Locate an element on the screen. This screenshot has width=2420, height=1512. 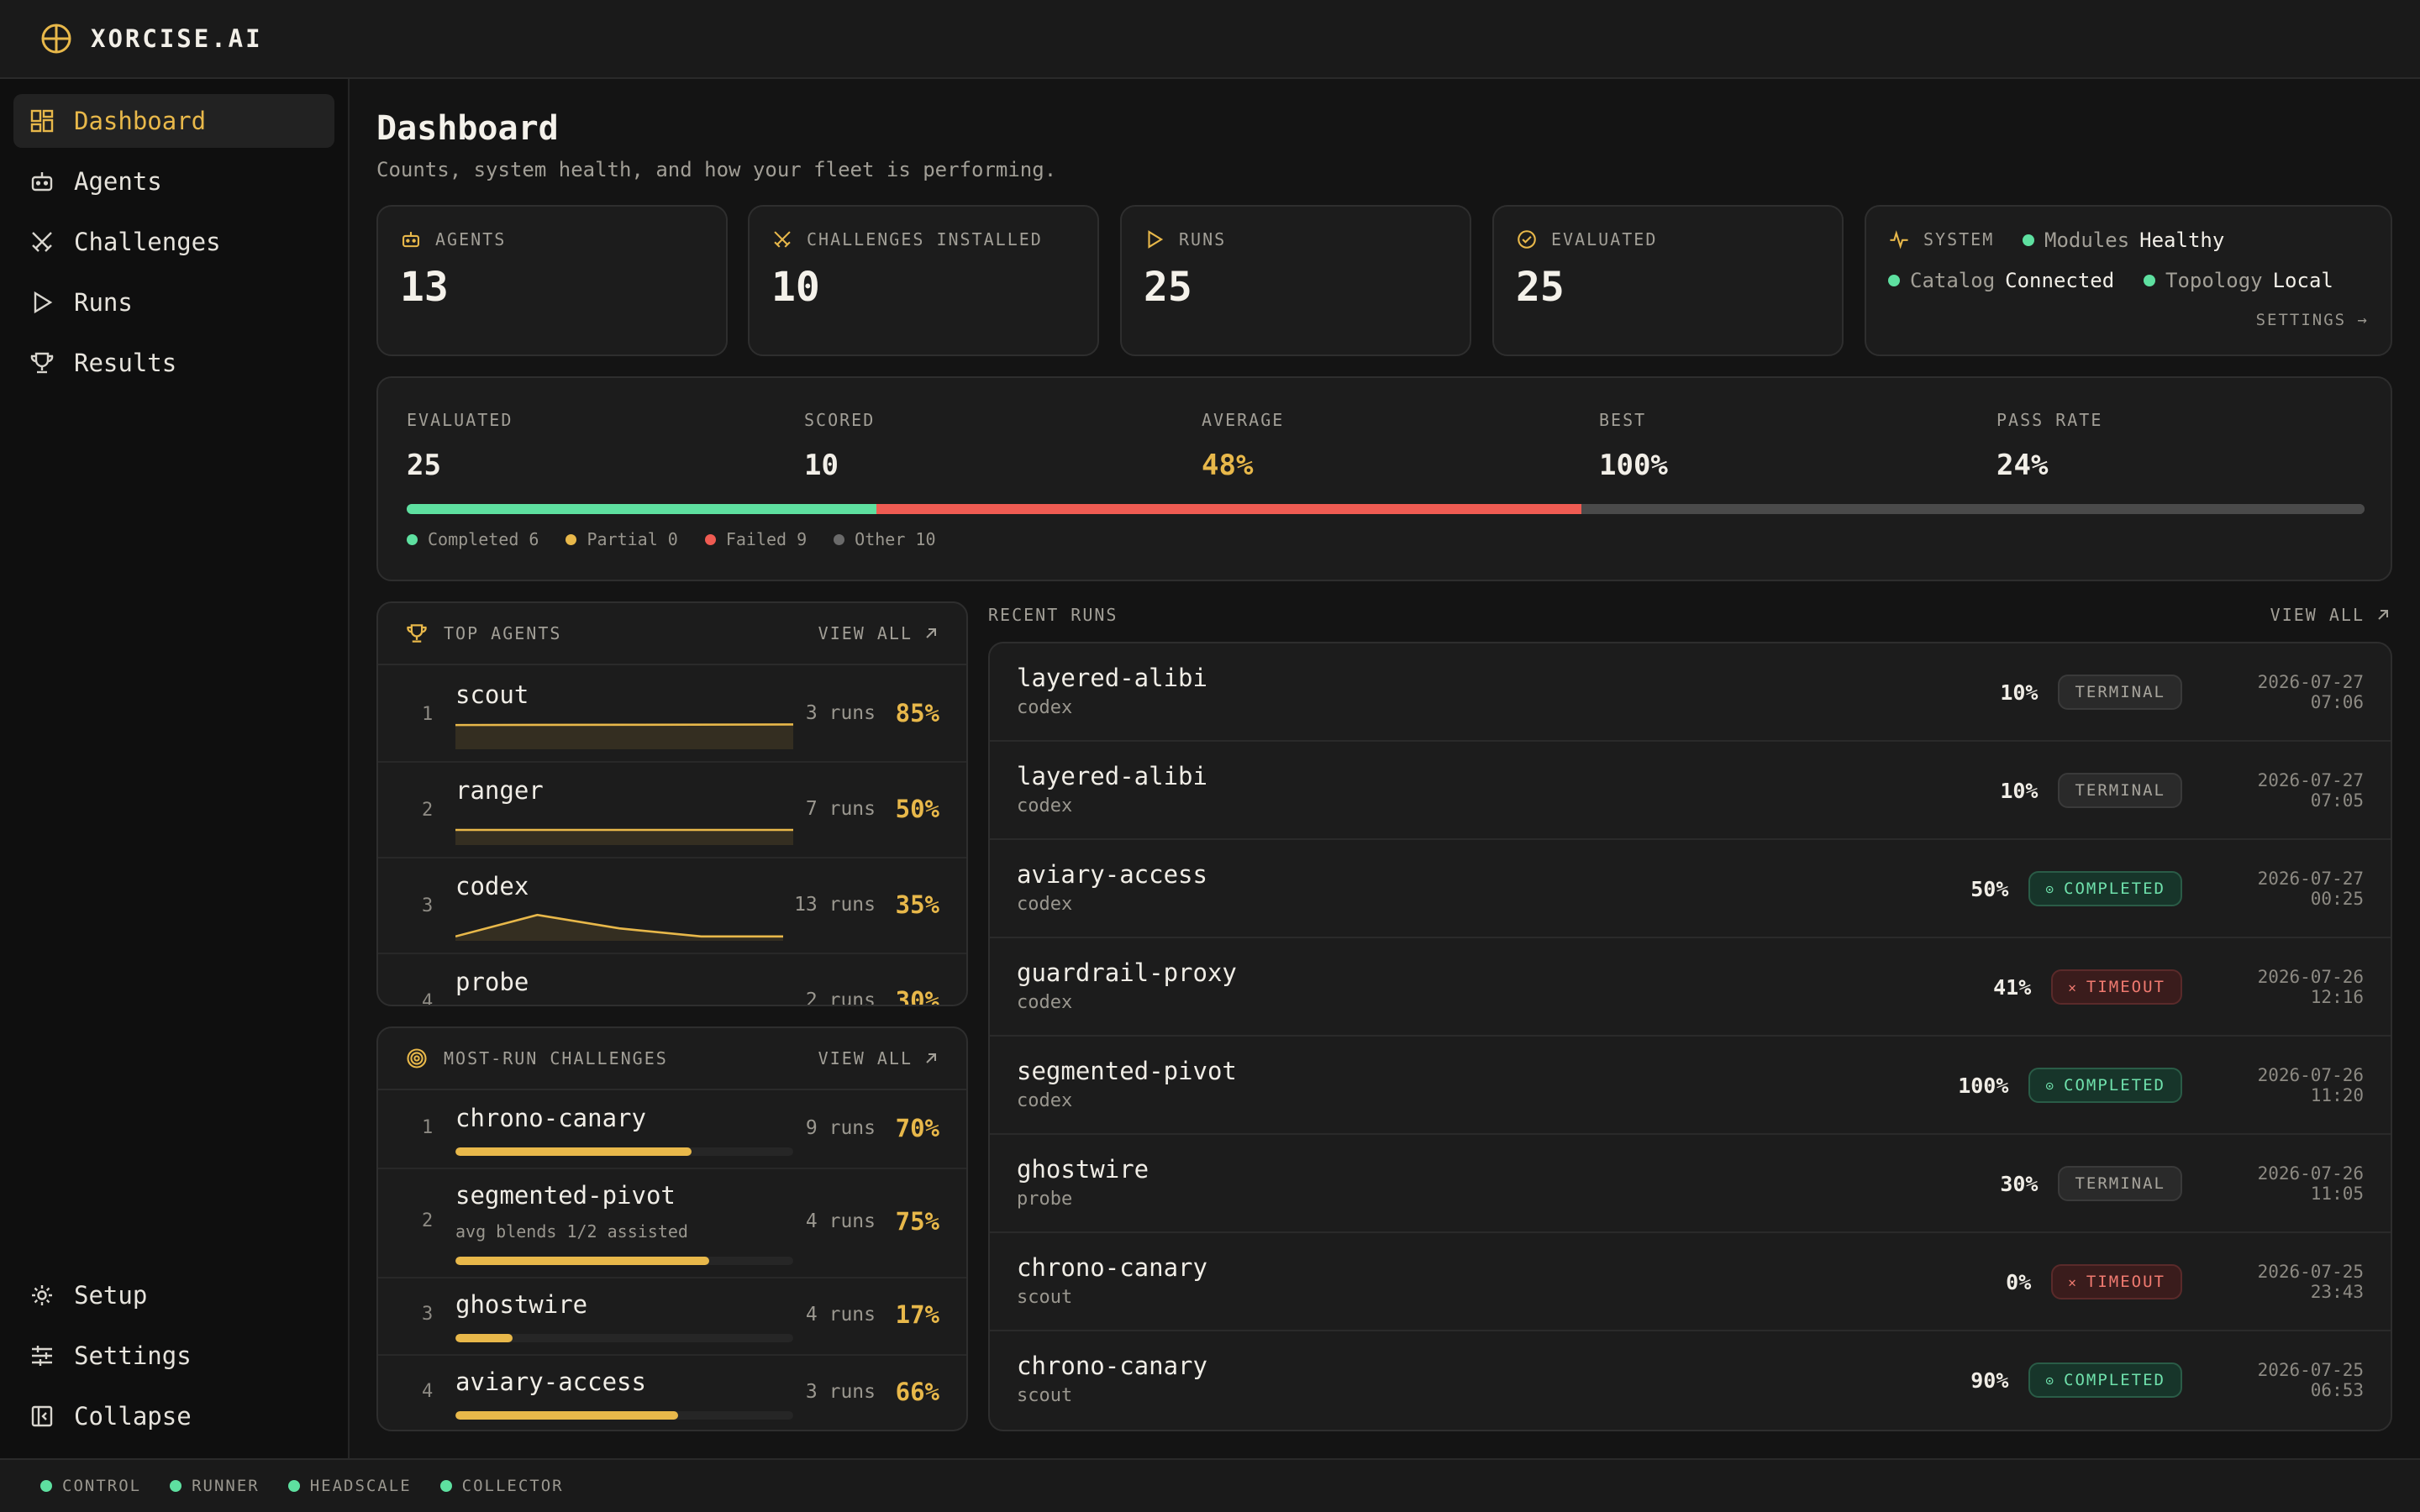
agent-name: scout is located at coordinates (492, 694).